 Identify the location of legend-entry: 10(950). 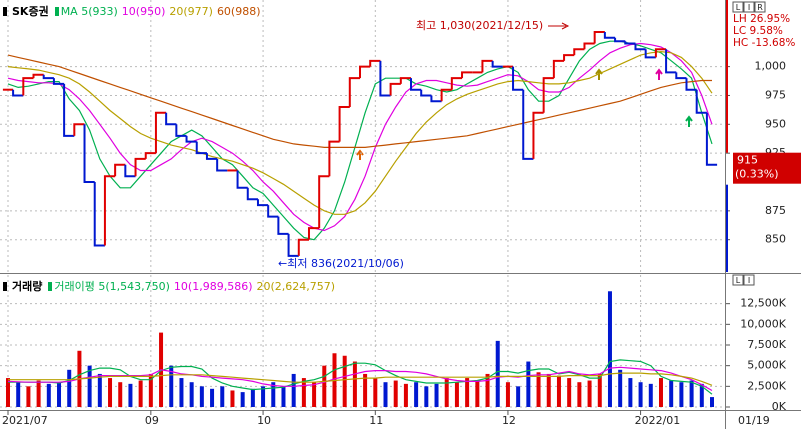
(144, 11).